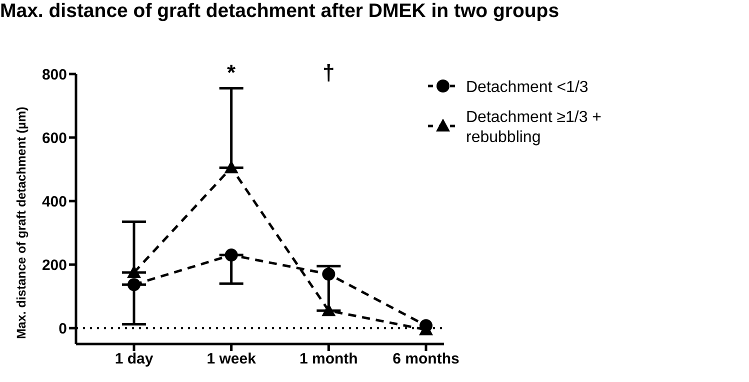  I want to click on chart-title: Max. distance of graft detachment after DMEK in two groups, so click(280, 11).